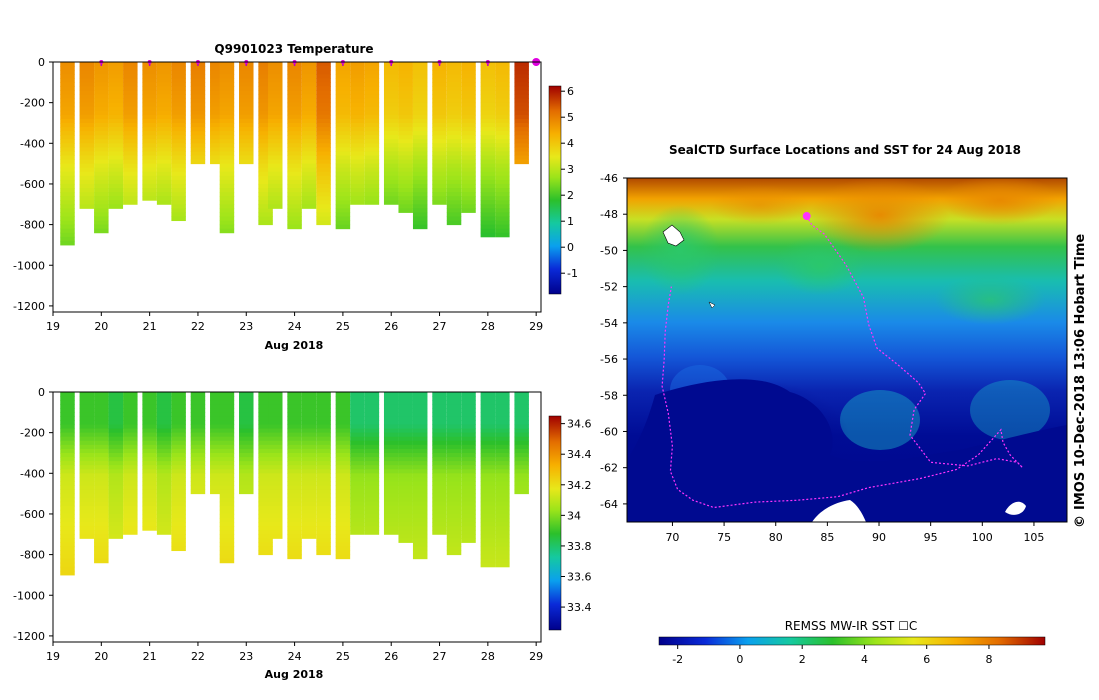  What do you see at coordinates (555, 190) in the screenshot?
I see `temperature-colorbar` at bounding box center [555, 190].